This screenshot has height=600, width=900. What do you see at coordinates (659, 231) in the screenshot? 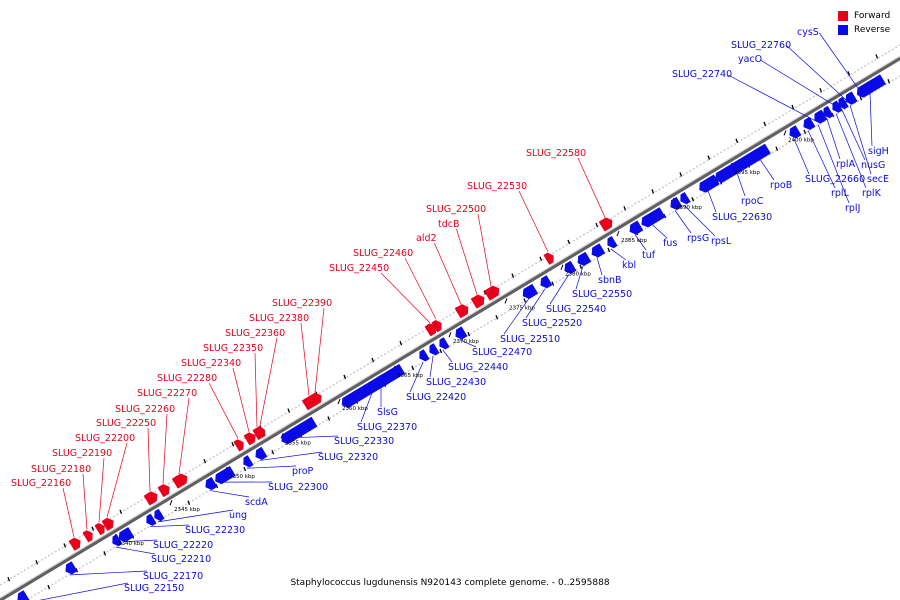
I see `leader-fus` at bounding box center [659, 231].